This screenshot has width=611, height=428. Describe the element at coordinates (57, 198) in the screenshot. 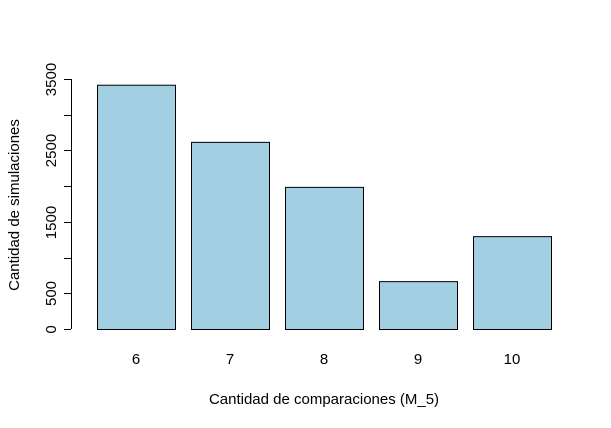

I see `y-axis: 0 500 1500 2500 3500` at that location.